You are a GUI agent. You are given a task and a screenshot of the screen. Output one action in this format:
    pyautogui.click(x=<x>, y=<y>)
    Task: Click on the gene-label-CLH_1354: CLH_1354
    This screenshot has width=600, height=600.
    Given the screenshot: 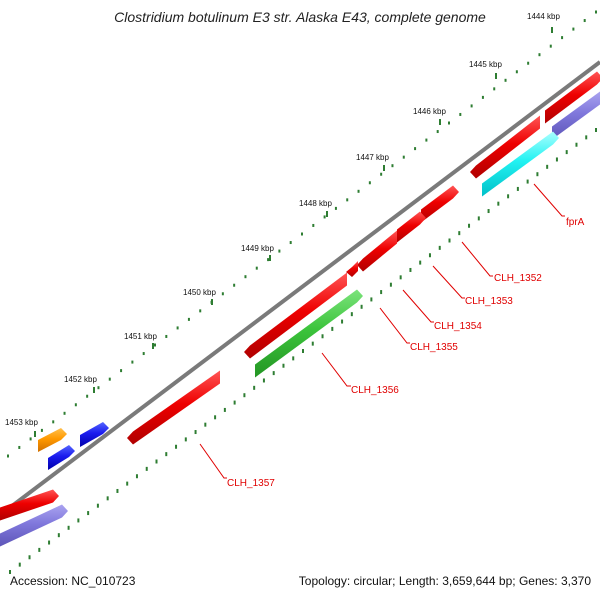 What is the action you would take?
    pyautogui.click(x=458, y=326)
    